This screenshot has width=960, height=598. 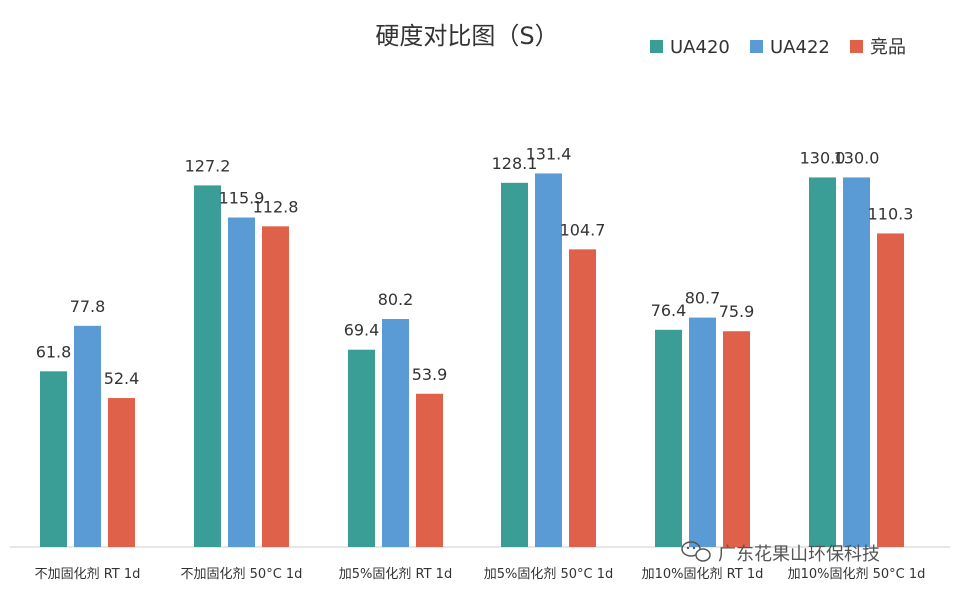 What do you see at coordinates (396, 299) in the screenshot?
I see `data-label: 80.2` at bounding box center [396, 299].